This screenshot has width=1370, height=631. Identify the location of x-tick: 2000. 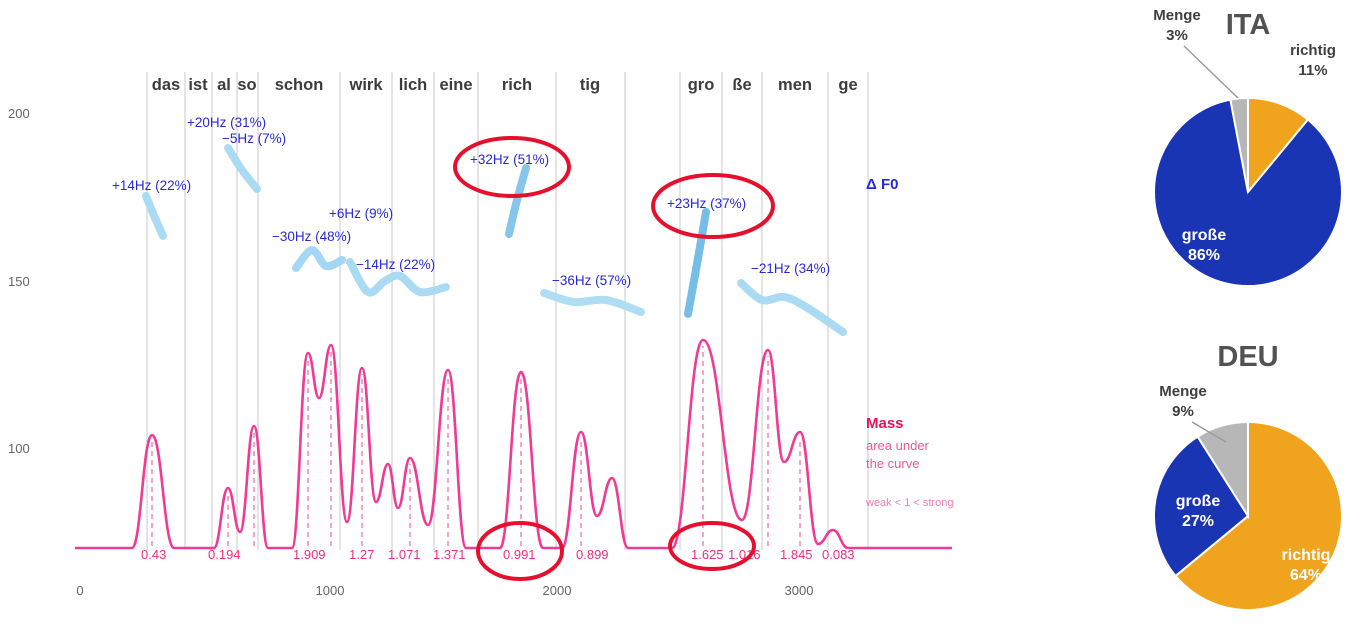
(557, 590).